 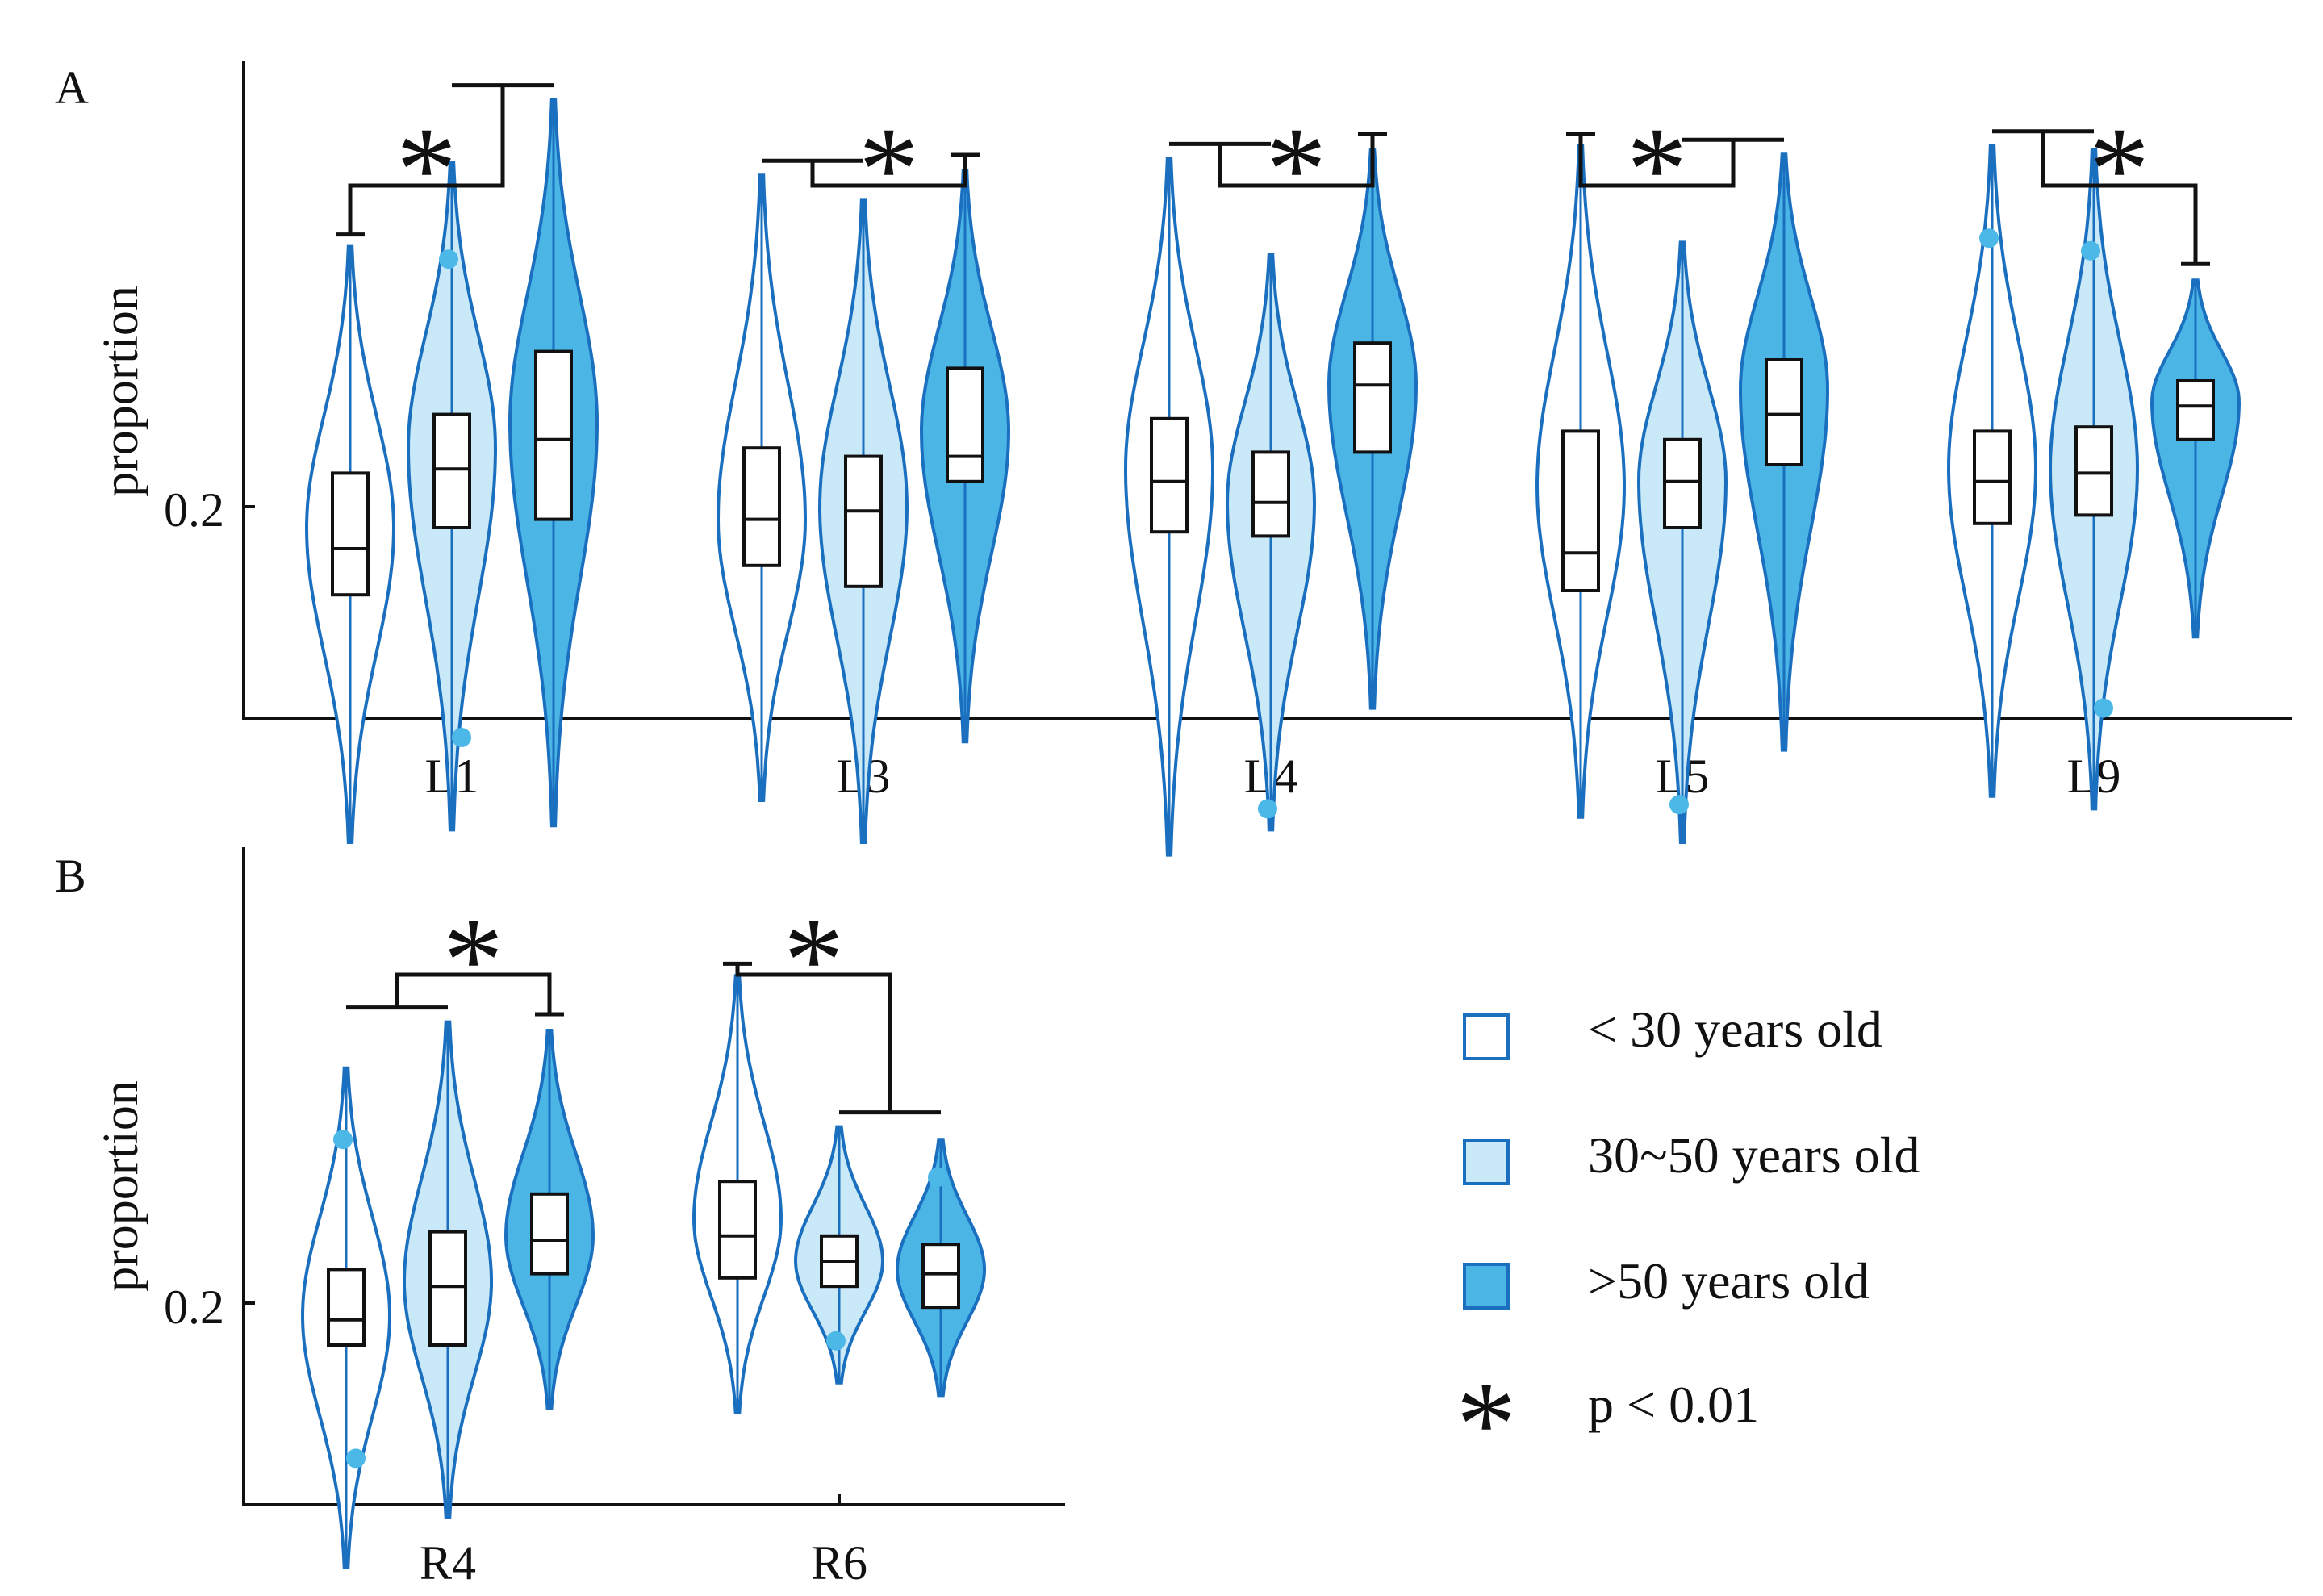 I want to click on box-R6-gt50, so click(x=940, y=1276).